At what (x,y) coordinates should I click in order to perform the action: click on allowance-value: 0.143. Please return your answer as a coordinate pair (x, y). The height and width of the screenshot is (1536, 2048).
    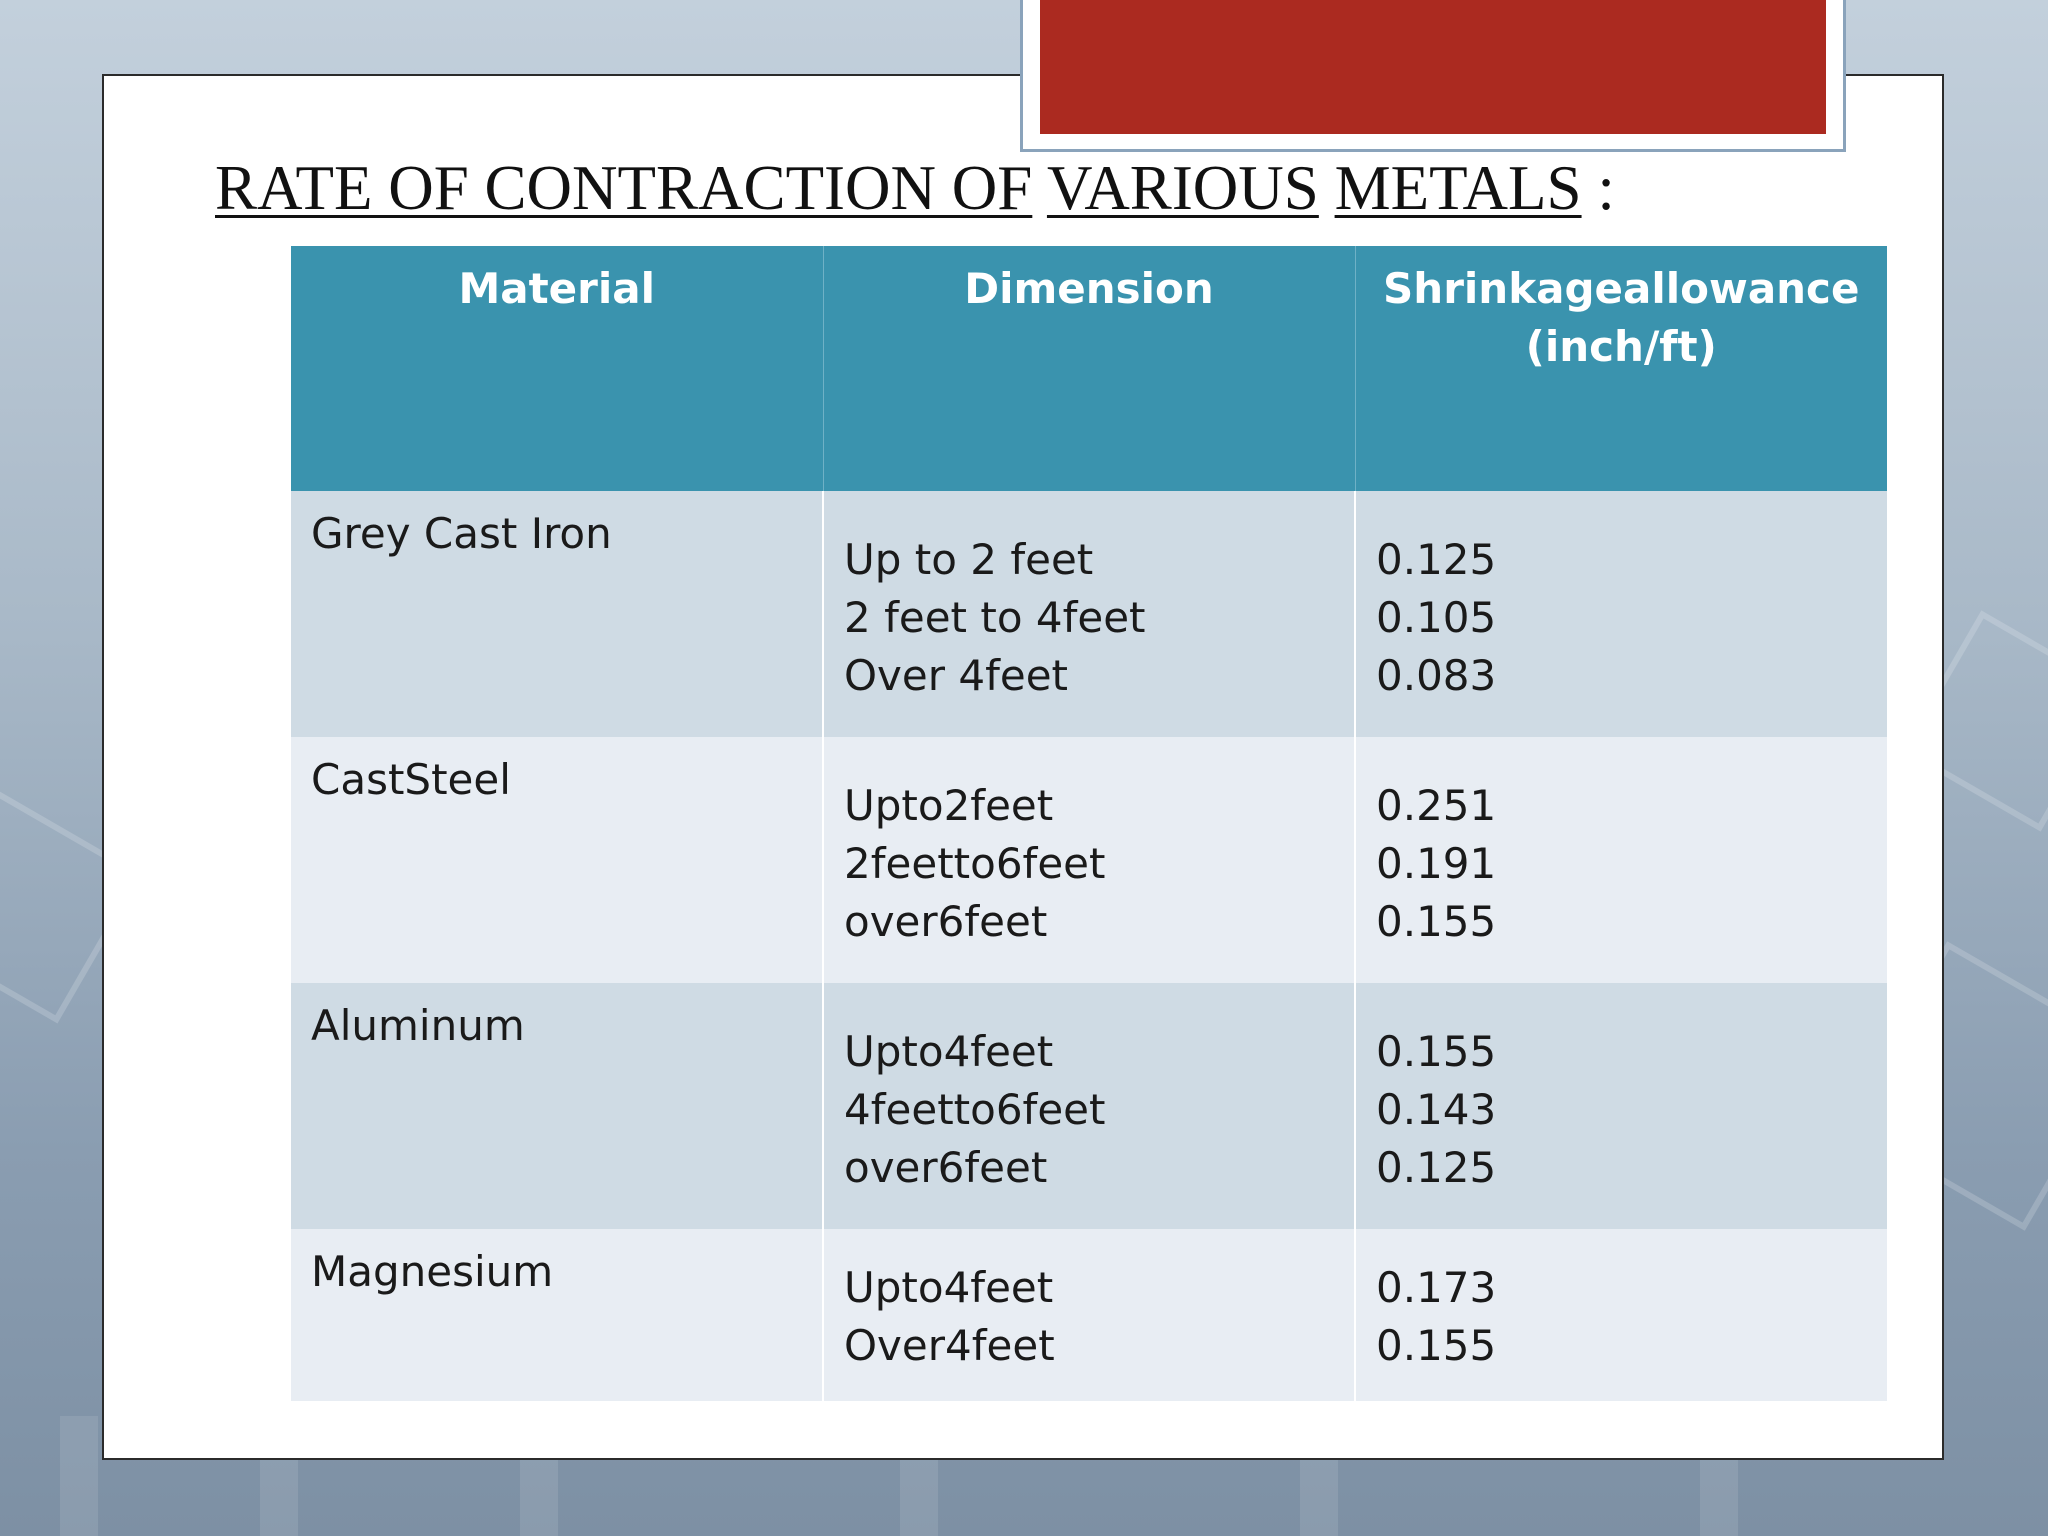
    Looking at the image, I should click on (1436, 1109).